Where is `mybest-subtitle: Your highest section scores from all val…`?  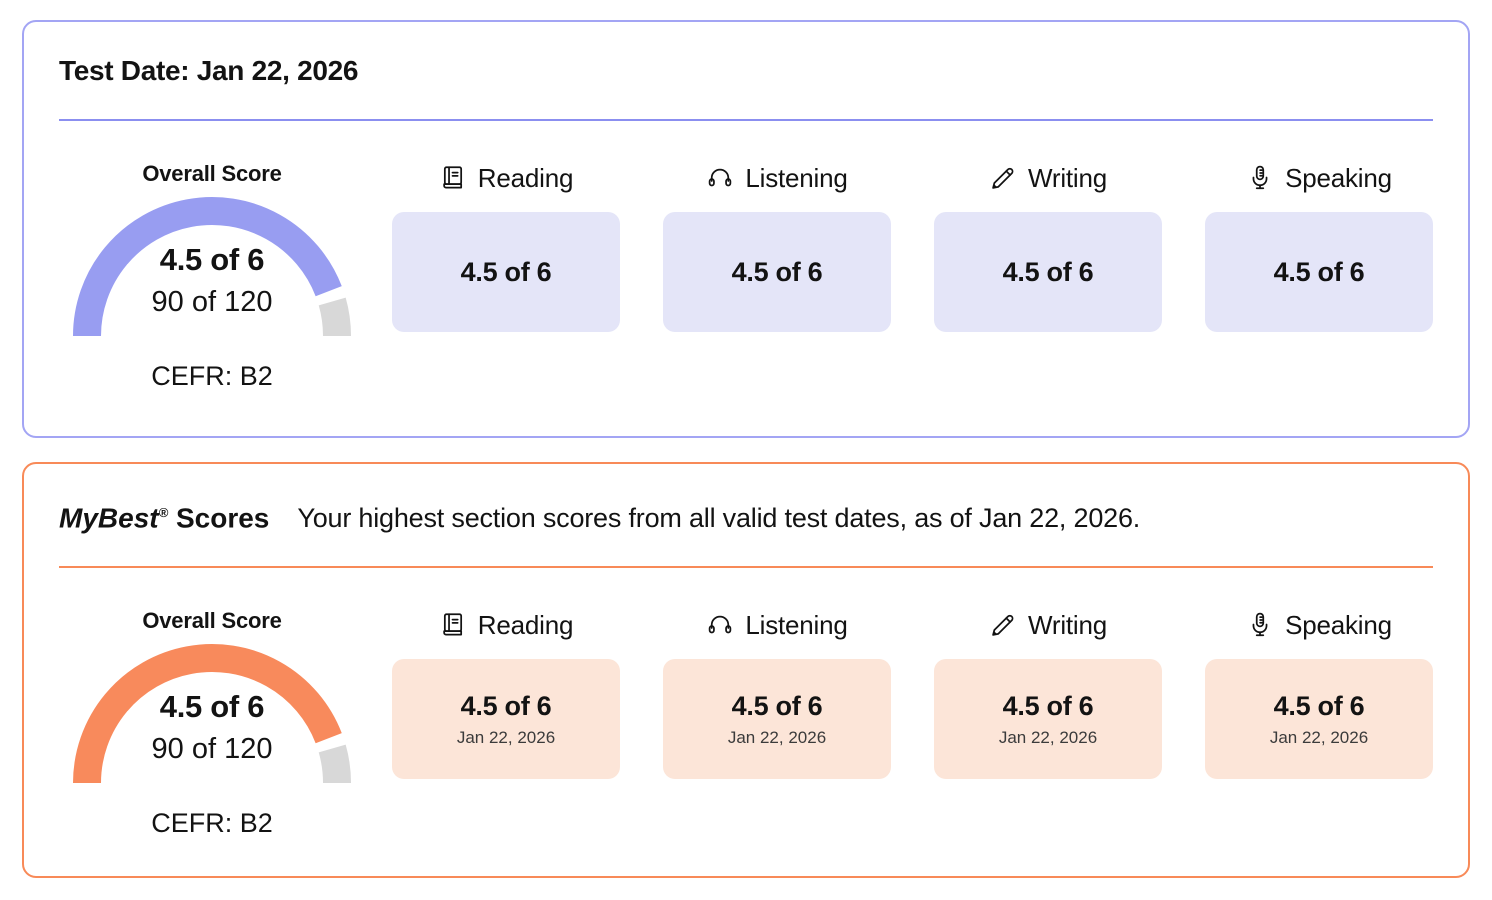 mybest-subtitle: Your highest section scores from all val… is located at coordinates (719, 518).